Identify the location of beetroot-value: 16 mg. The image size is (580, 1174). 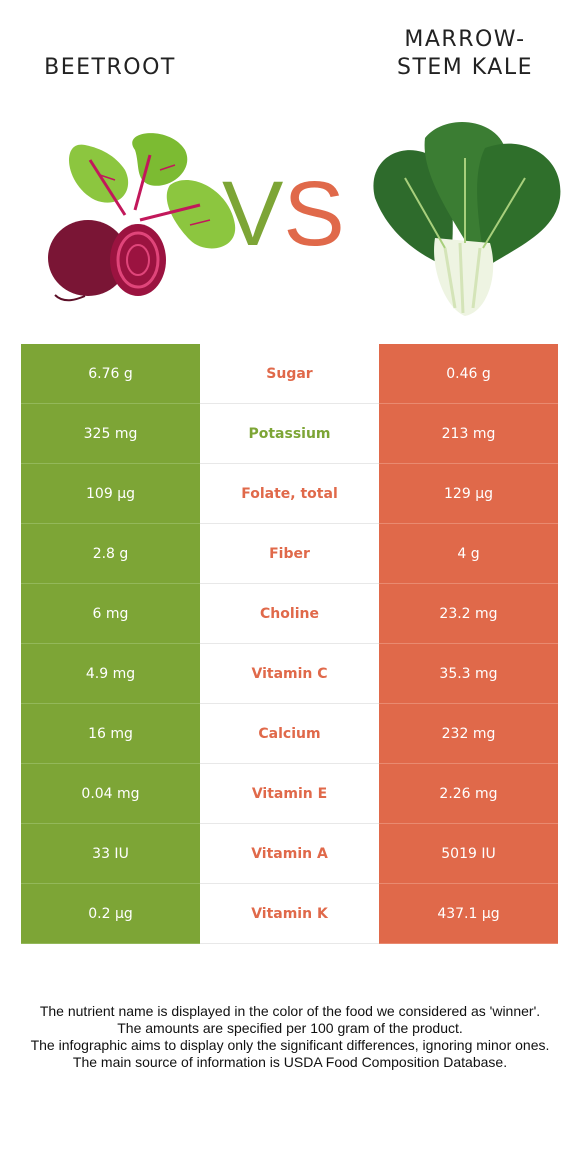
(110, 734).